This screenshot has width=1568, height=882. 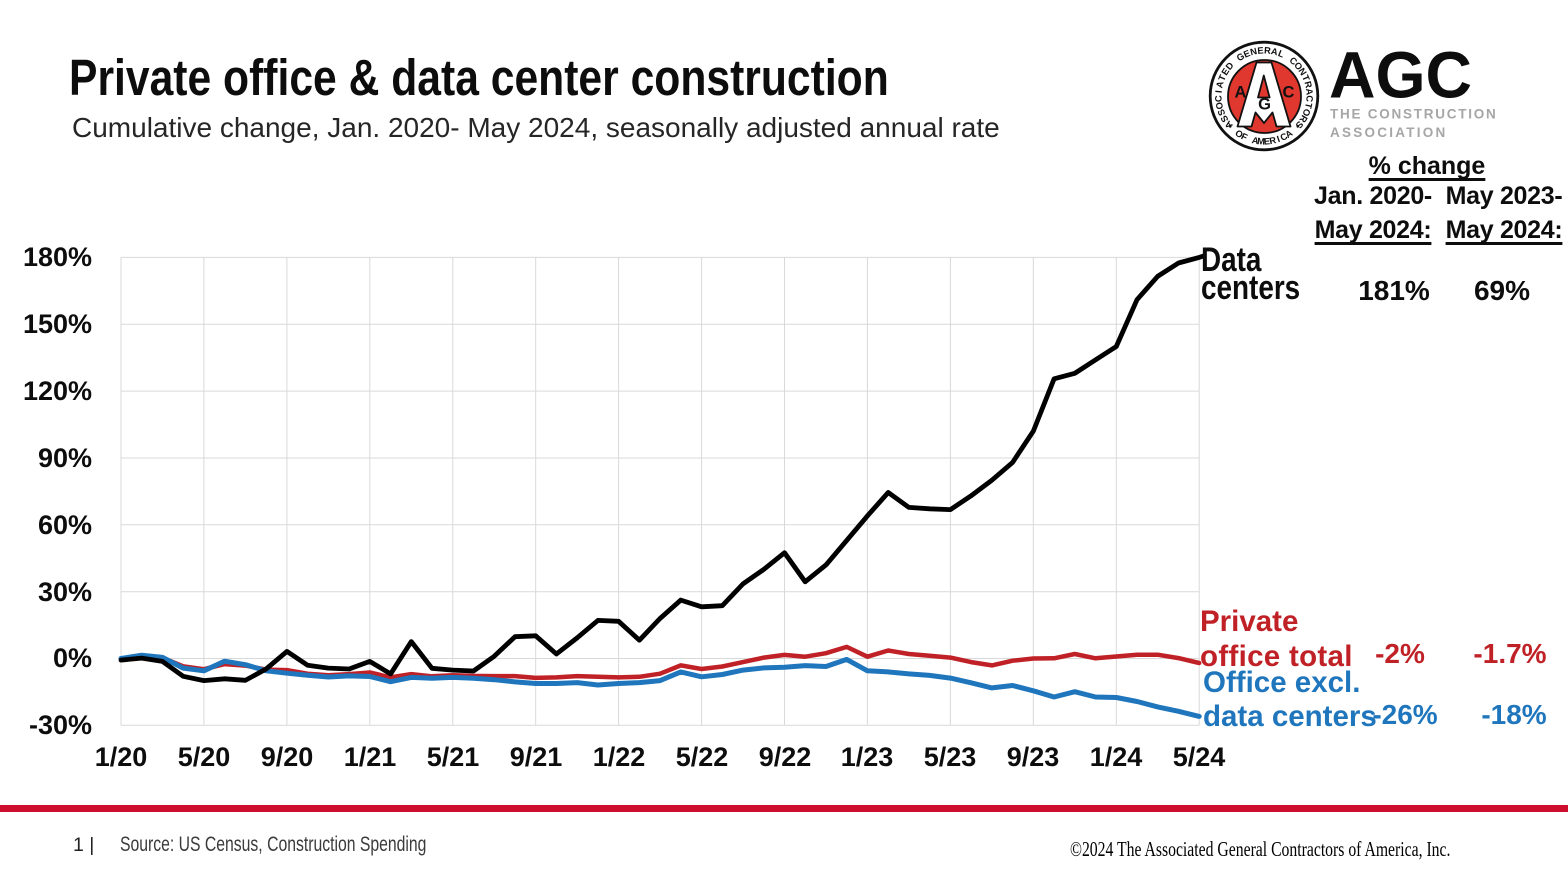 What do you see at coordinates (1281, 54) in the screenshot?
I see `svg-text: L` at bounding box center [1281, 54].